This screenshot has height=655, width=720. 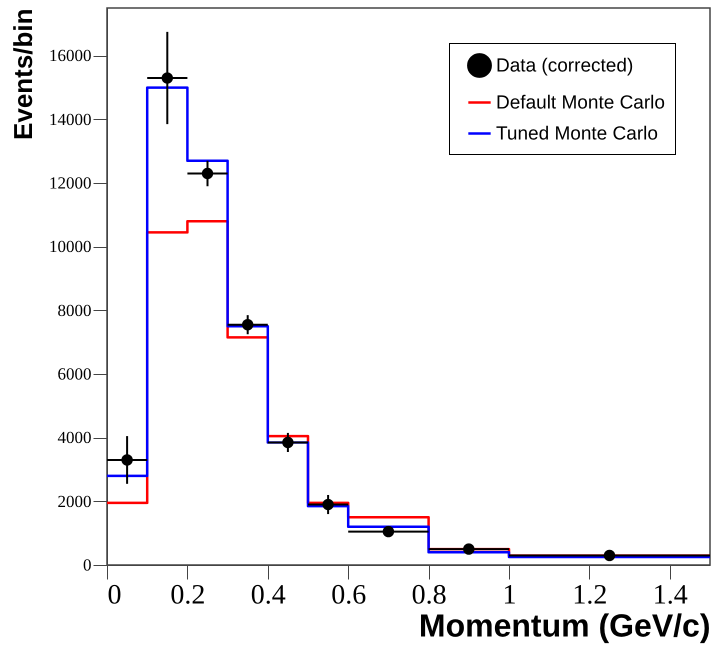 I want to click on y-tick-label: 8000, so click(x=75, y=310).